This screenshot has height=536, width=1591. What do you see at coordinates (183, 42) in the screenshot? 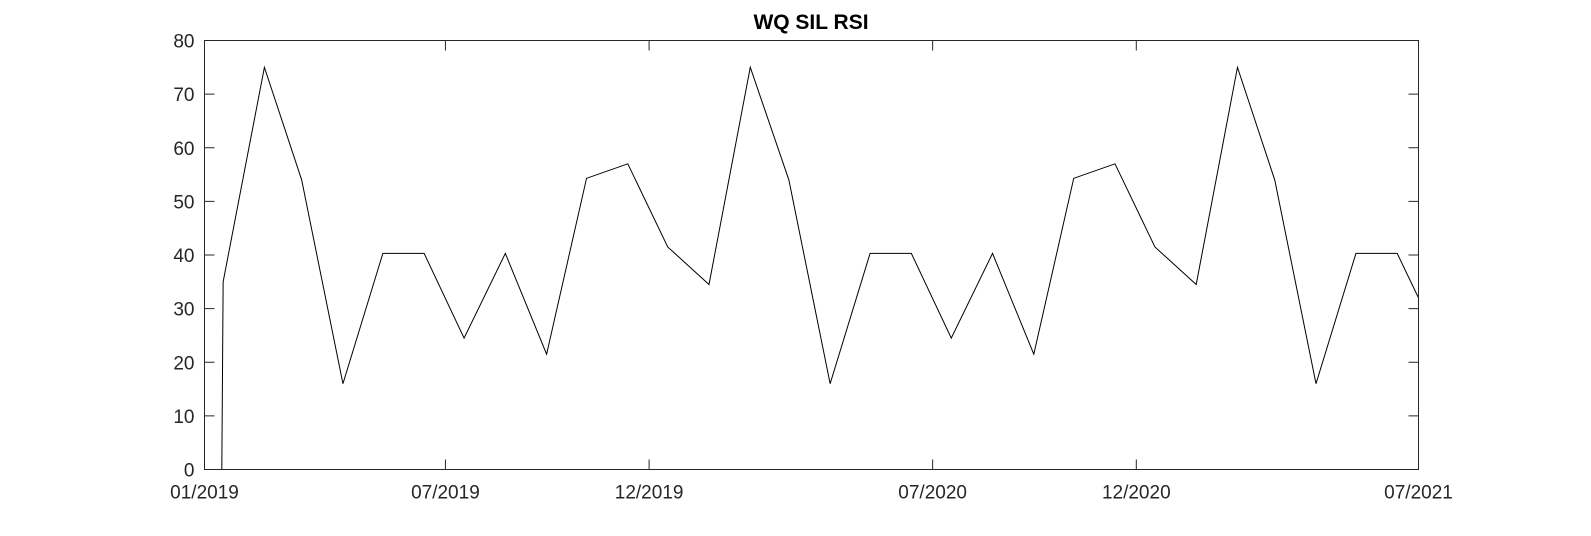
I see `y-tick-label: 80` at bounding box center [183, 42].